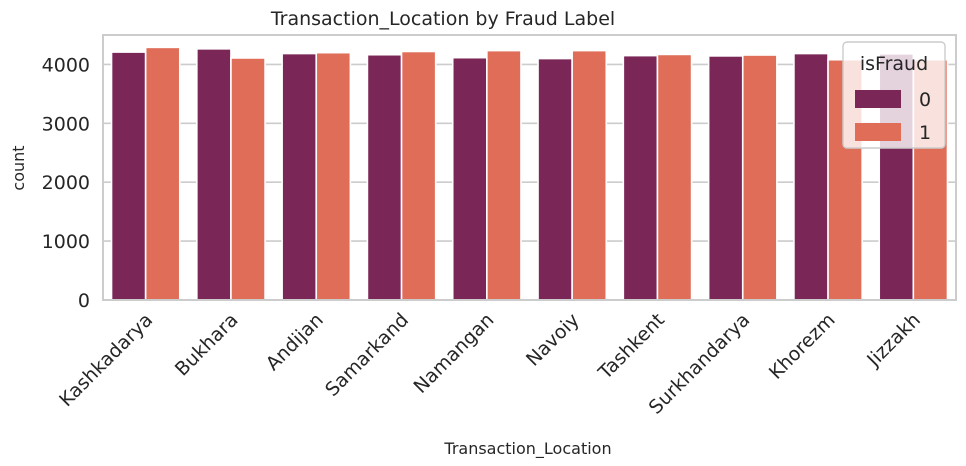  What do you see at coordinates (925, 100) in the screenshot?
I see `legend-label-0: 0` at bounding box center [925, 100].